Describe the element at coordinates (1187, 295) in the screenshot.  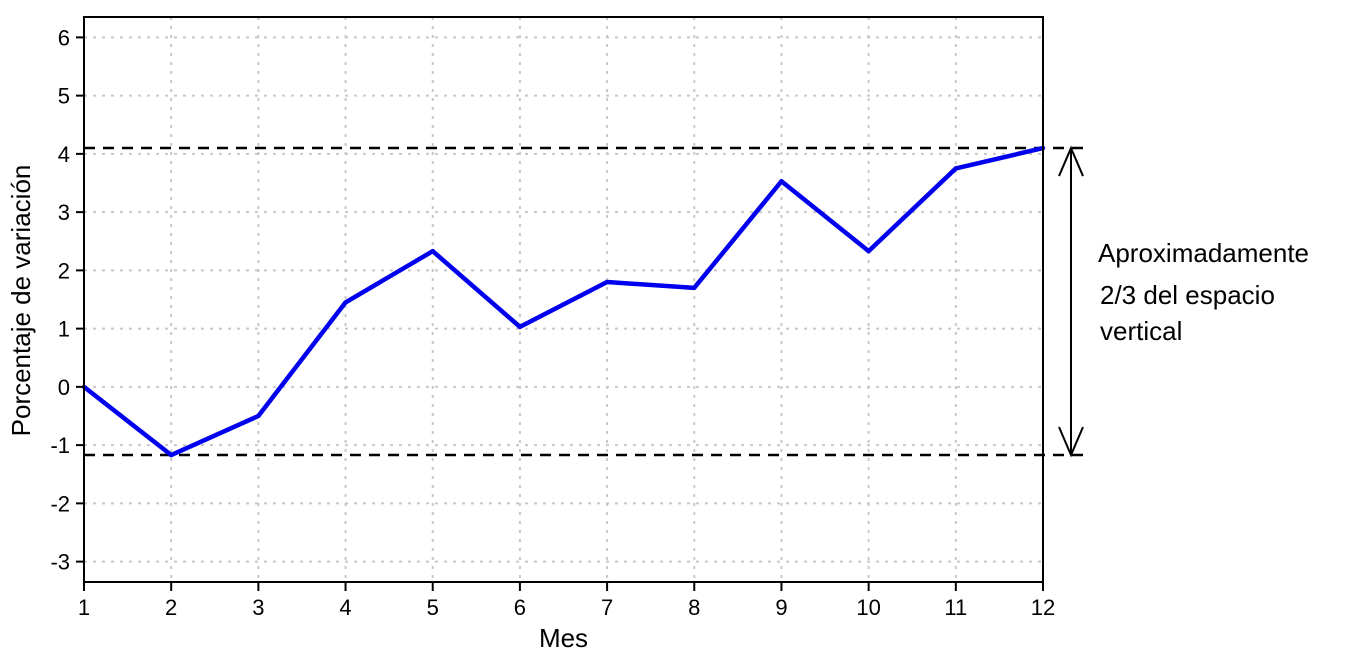
I see `annotation-line-2: 2/3 del espacio` at that location.